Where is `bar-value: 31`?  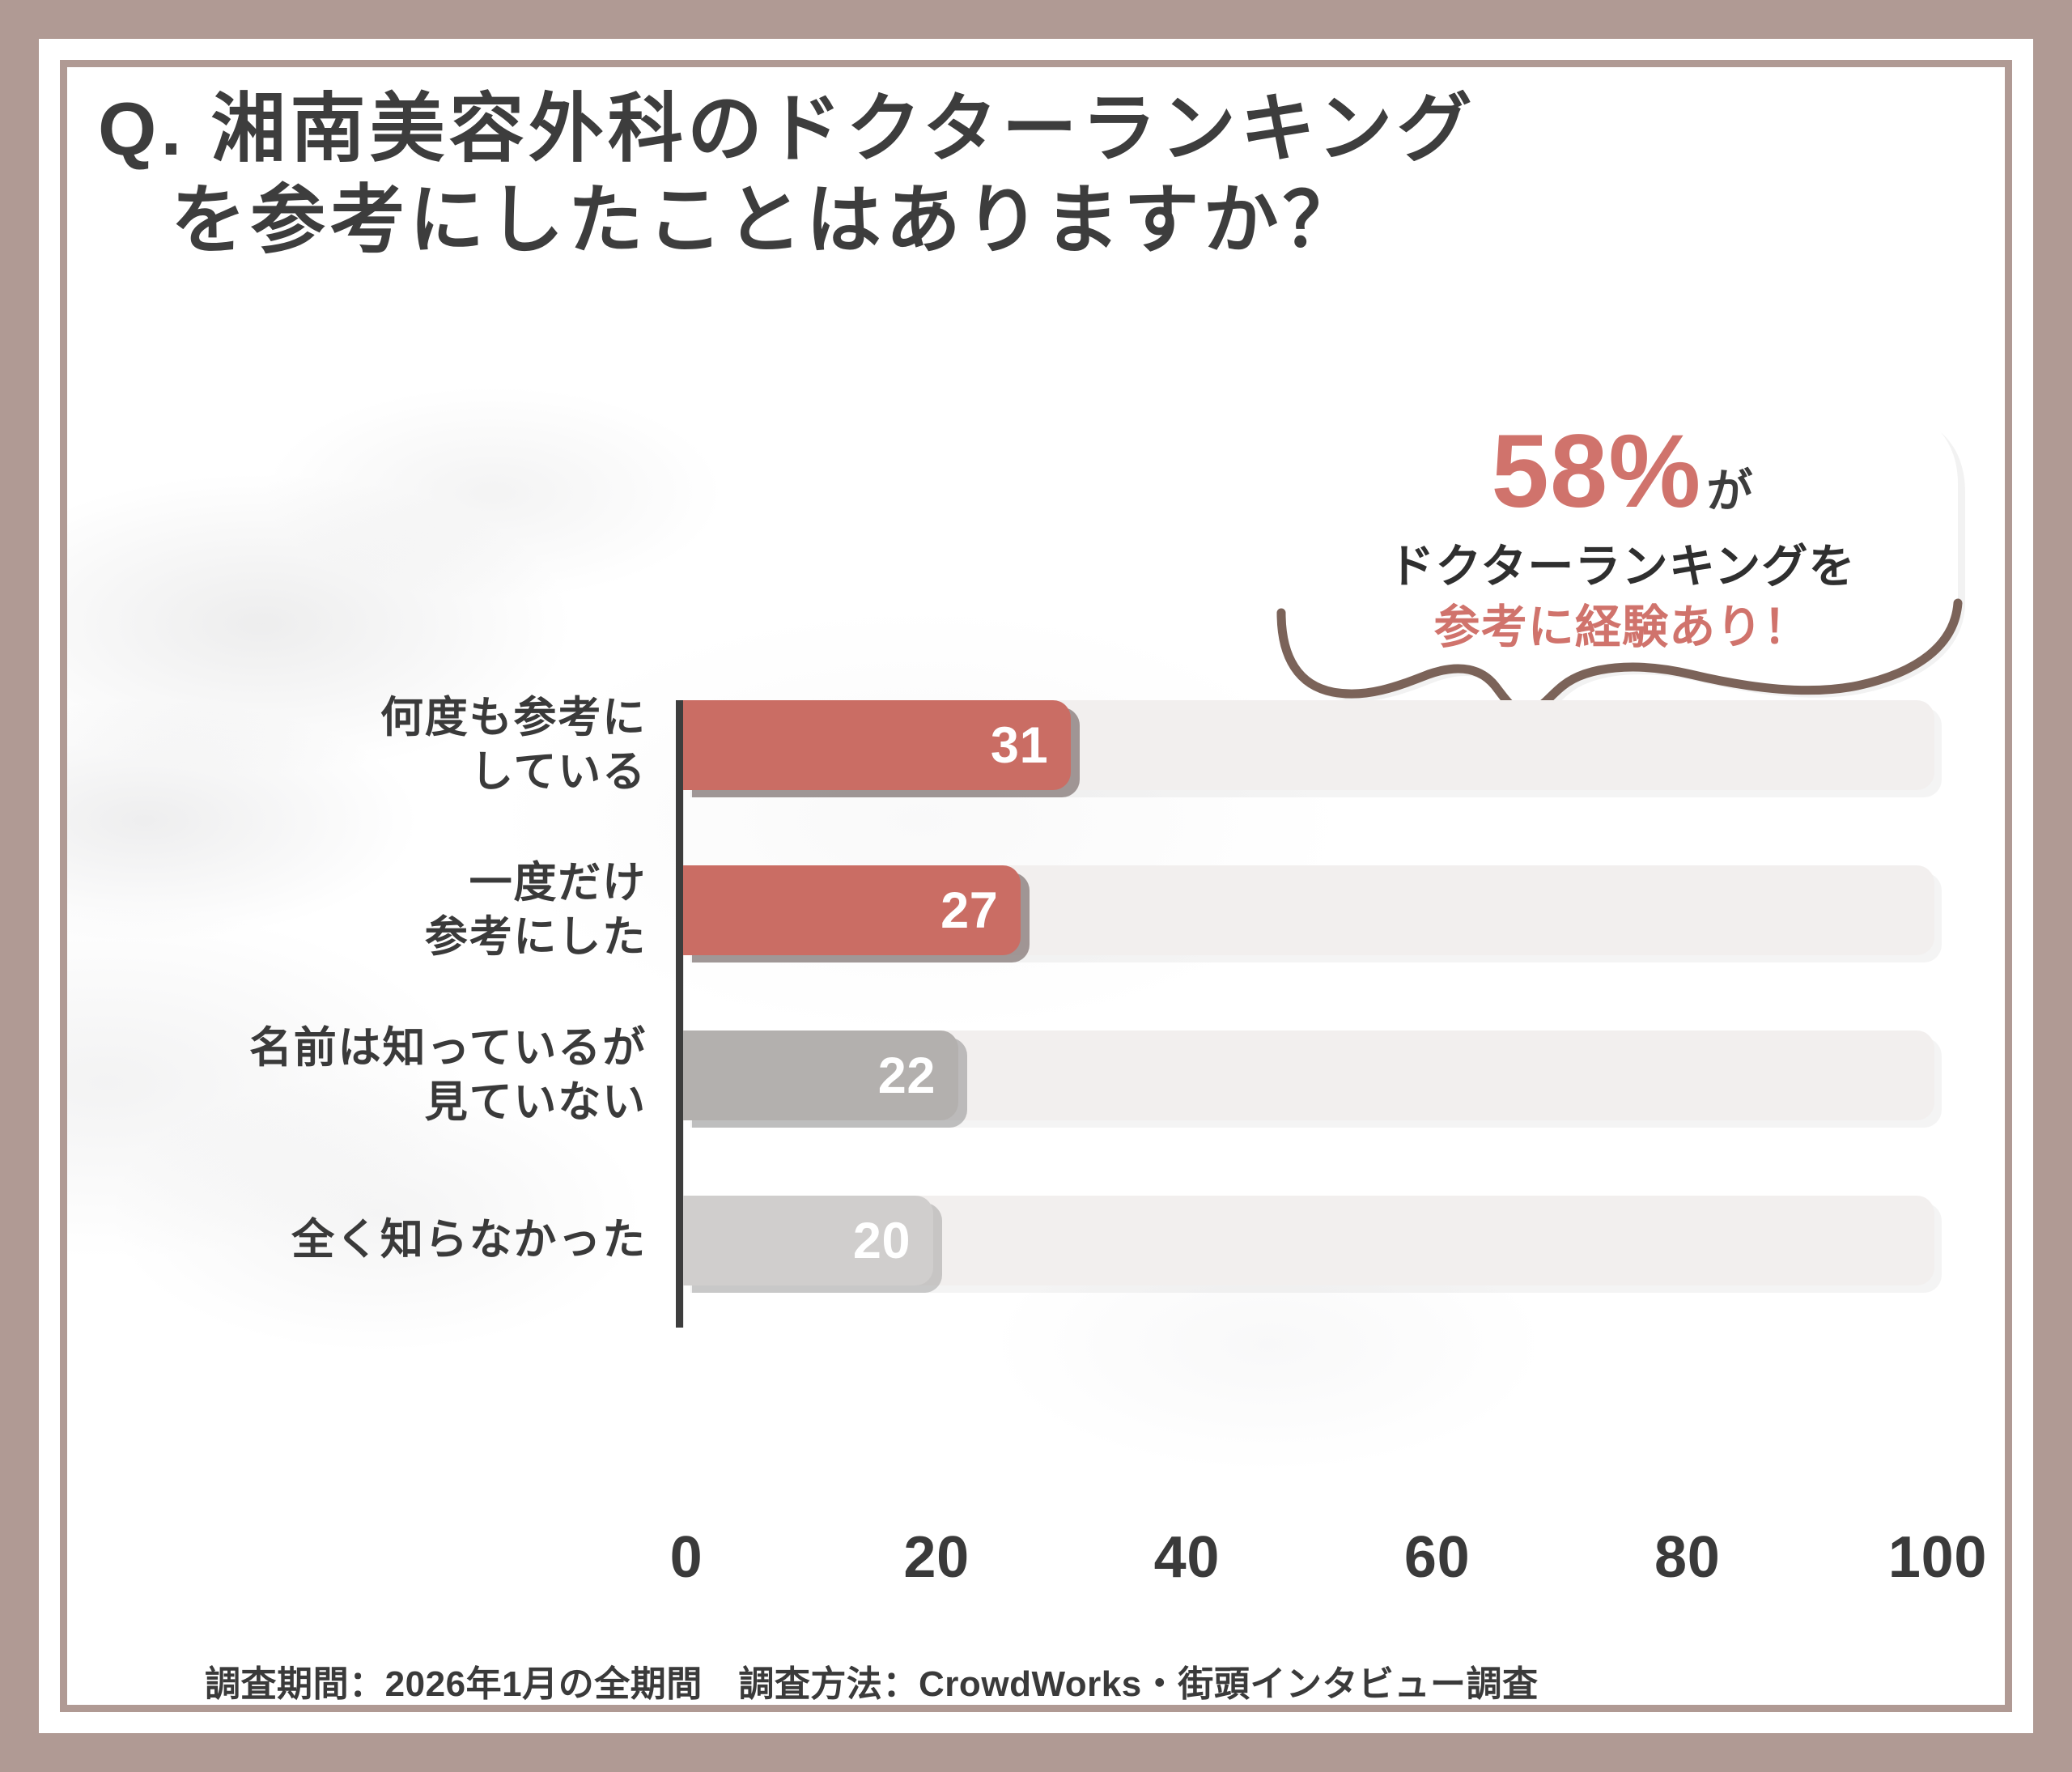
bar-value: 31 is located at coordinates (877, 745).